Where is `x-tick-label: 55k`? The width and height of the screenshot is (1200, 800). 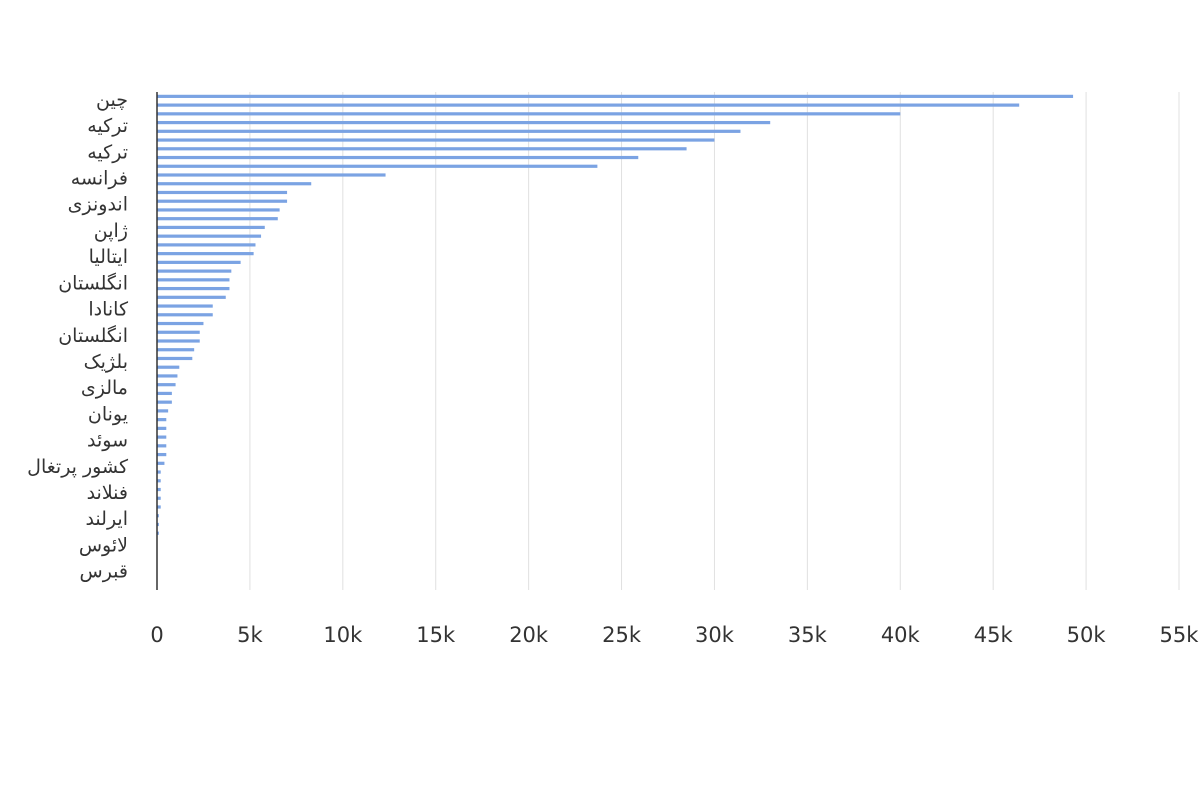
x-tick-label: 55k is located at coordinates (1180, 635).